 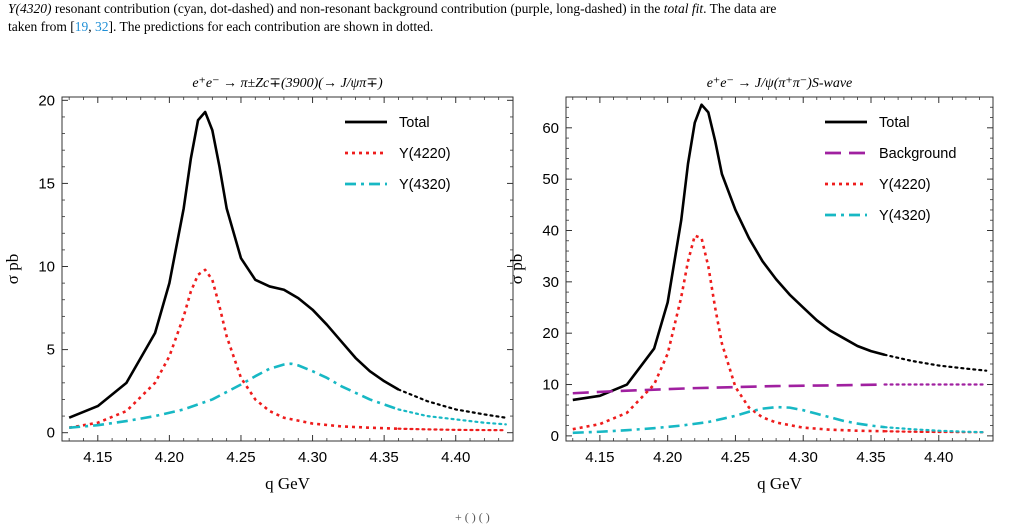 I want to click on y-tick-label: 5, so click(x=51, y=350).